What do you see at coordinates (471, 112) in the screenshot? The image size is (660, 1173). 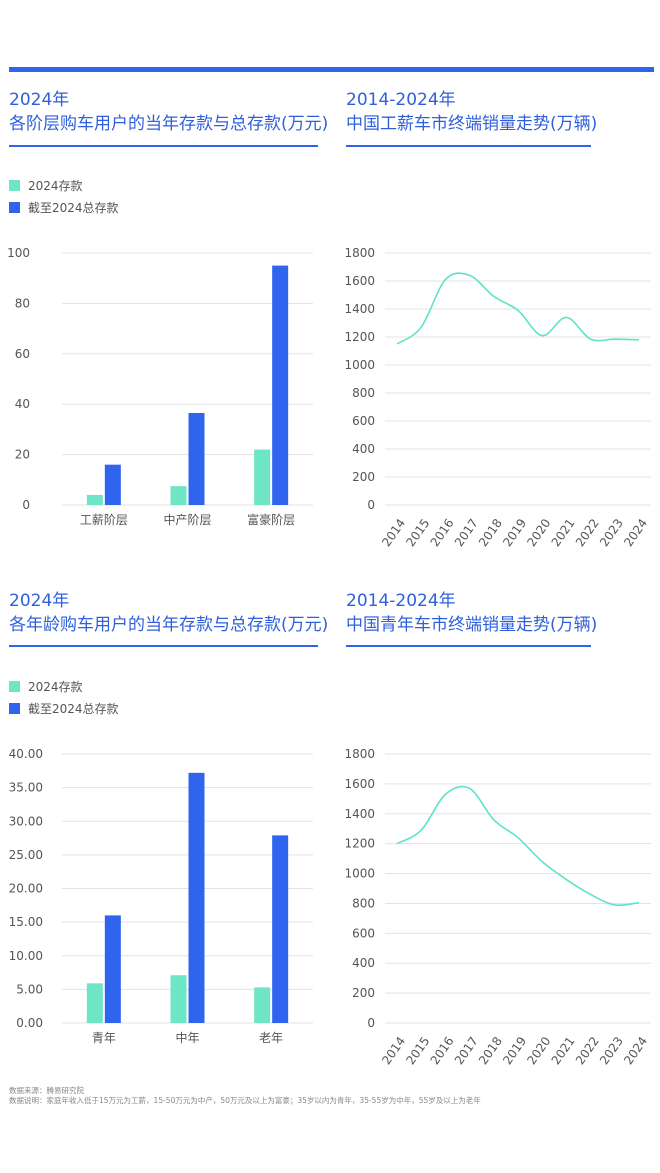 I see `chart2-title: 2014-2024年 中国工薪车市终端销量走势(万辆)` at bounding box center [471, 112].